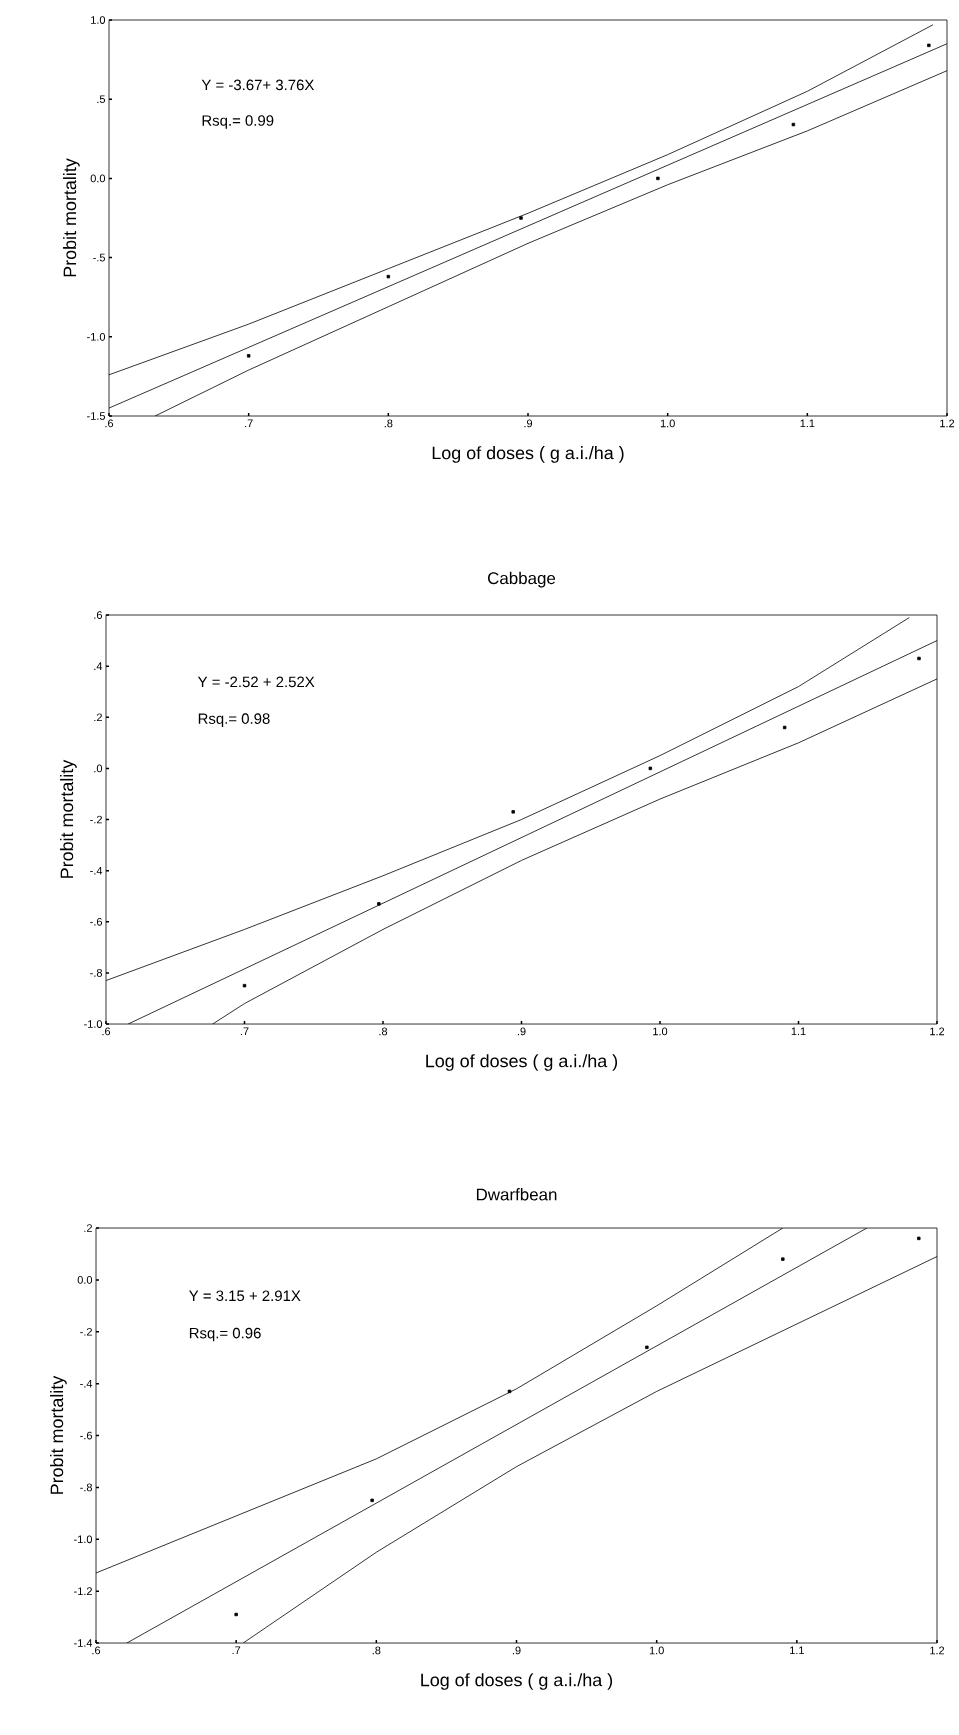  Describe the element at coordinates (238, 122) in the screenshot. I see `annotation: Rsq.= 0.99` at that location.